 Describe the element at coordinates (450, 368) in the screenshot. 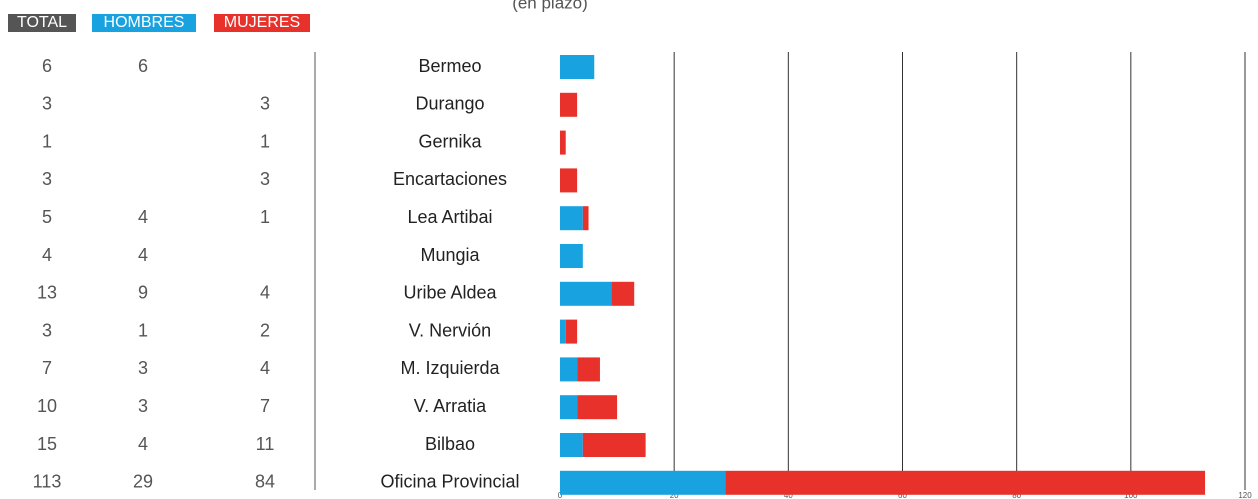

I see `category-label: M. Izquierda` at that location.